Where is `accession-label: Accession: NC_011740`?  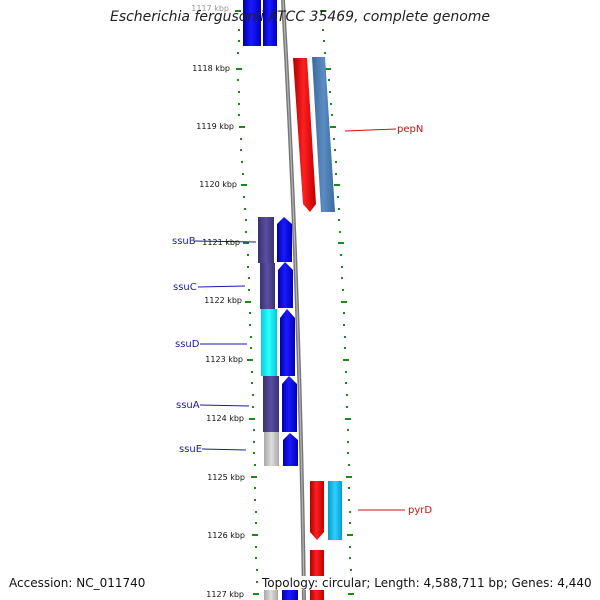
accession-label: Accession: NC_011740 is located at coordinates (77, 583).